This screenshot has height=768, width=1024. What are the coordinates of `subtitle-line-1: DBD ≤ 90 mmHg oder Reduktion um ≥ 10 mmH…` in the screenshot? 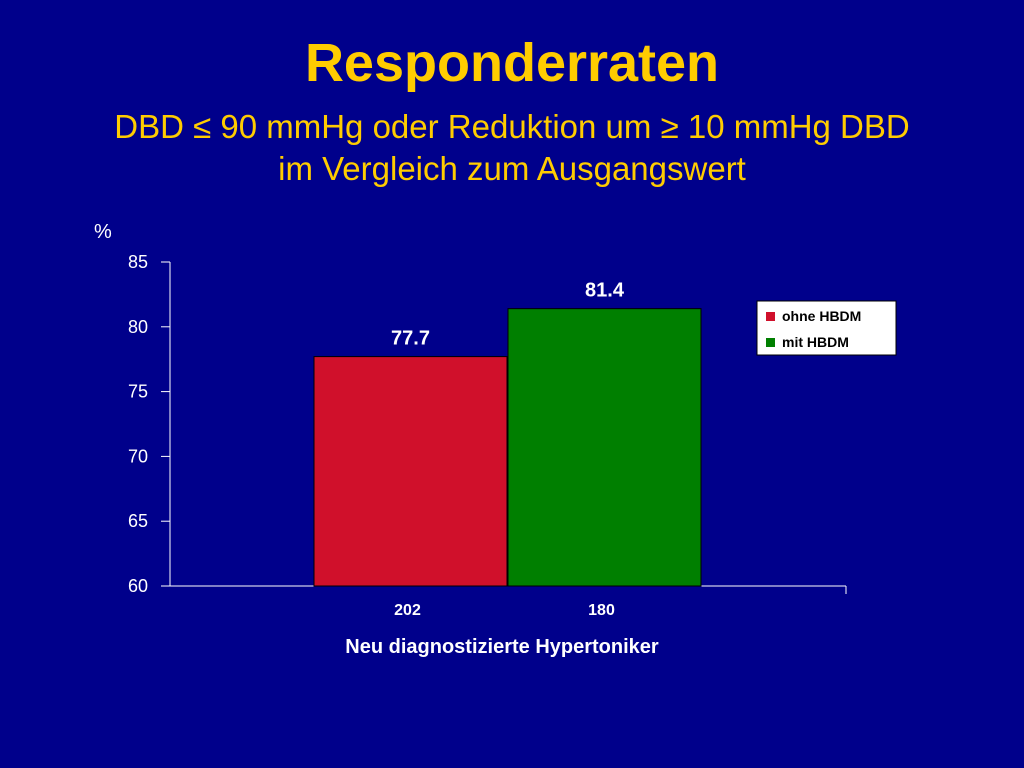 It's located at (512, 126).